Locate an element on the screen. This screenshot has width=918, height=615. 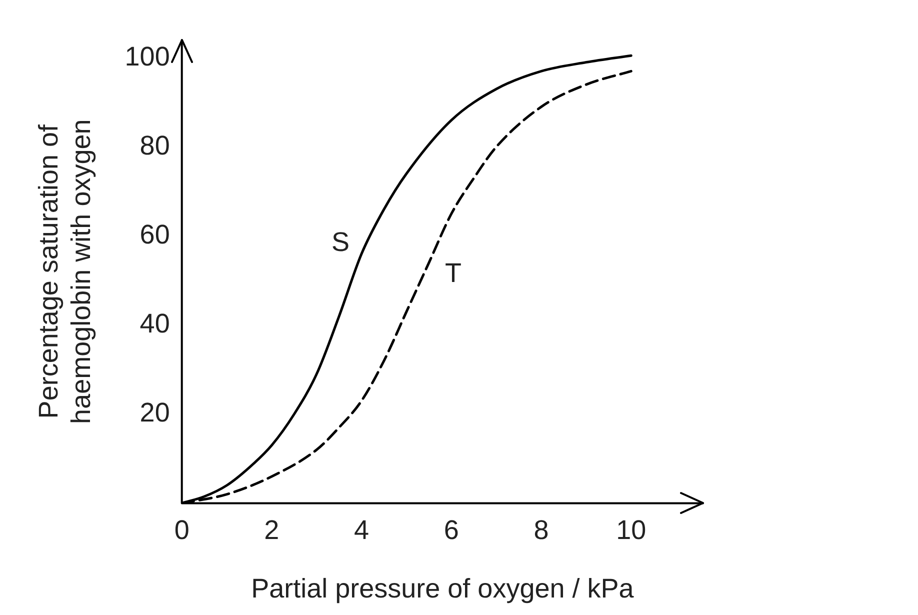
y-tick-label: 60 is located at coordinates (155, 234).